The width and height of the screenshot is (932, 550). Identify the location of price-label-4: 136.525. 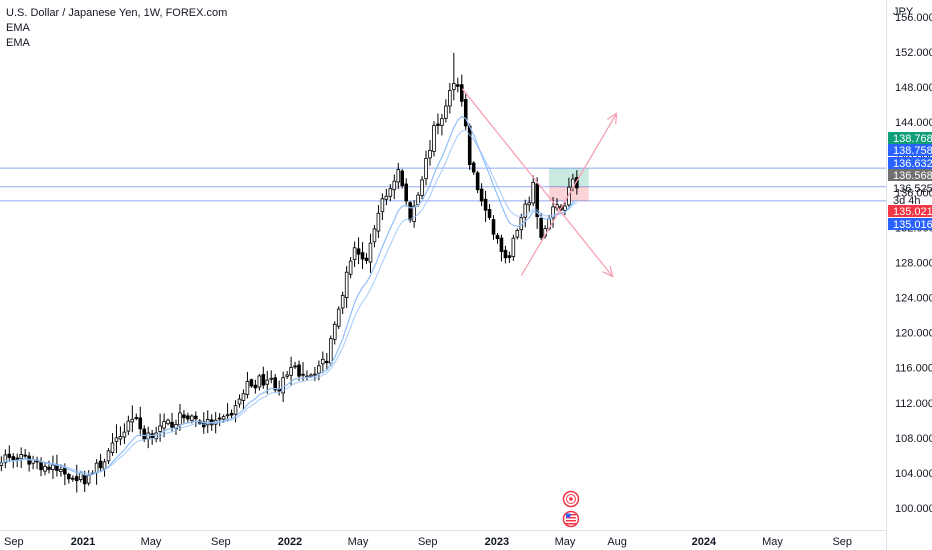
(912, 189).